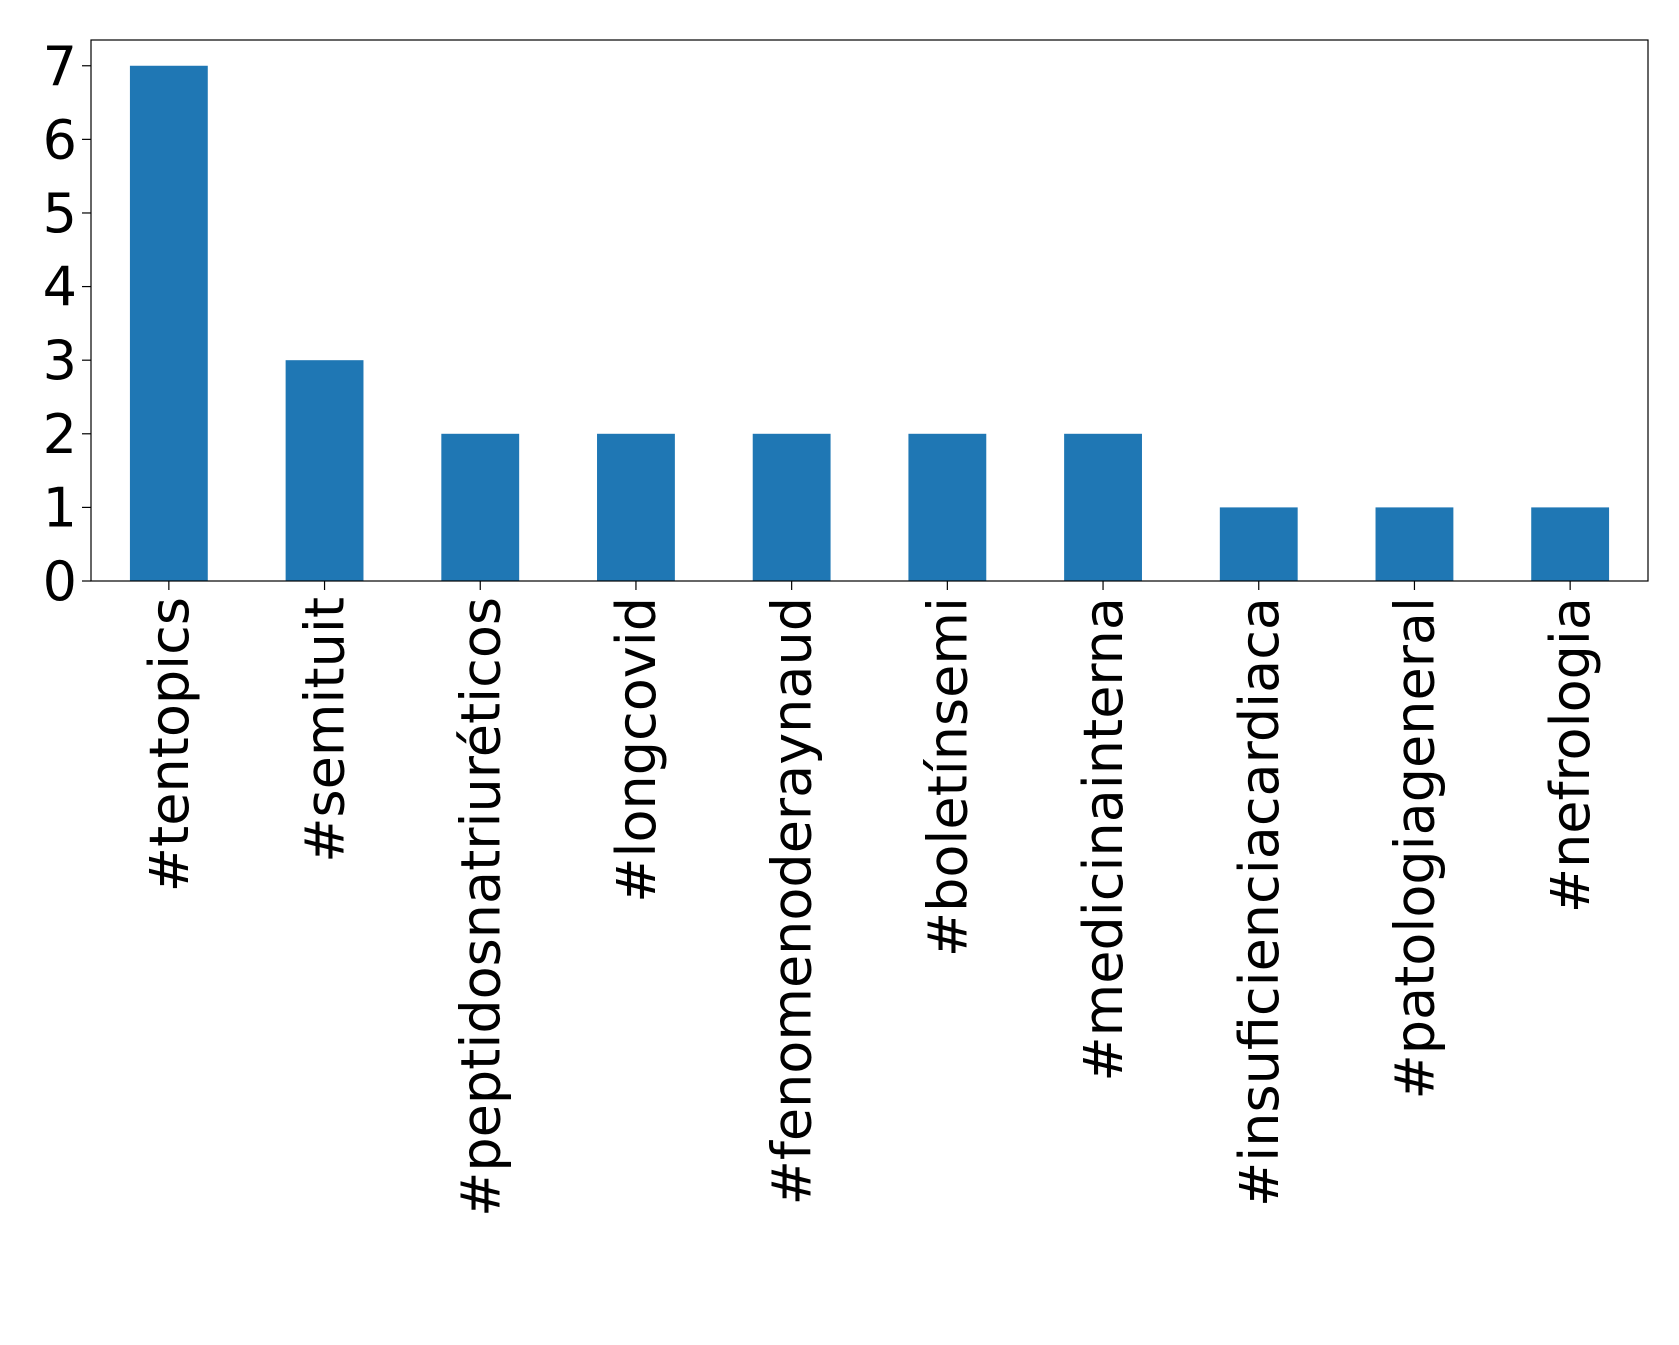 The height and width of the screenshot is (1345, 1679). Describe the element at coordinates (60, 434) in the screenshot. I see `y-tick-label: 2` at that location.